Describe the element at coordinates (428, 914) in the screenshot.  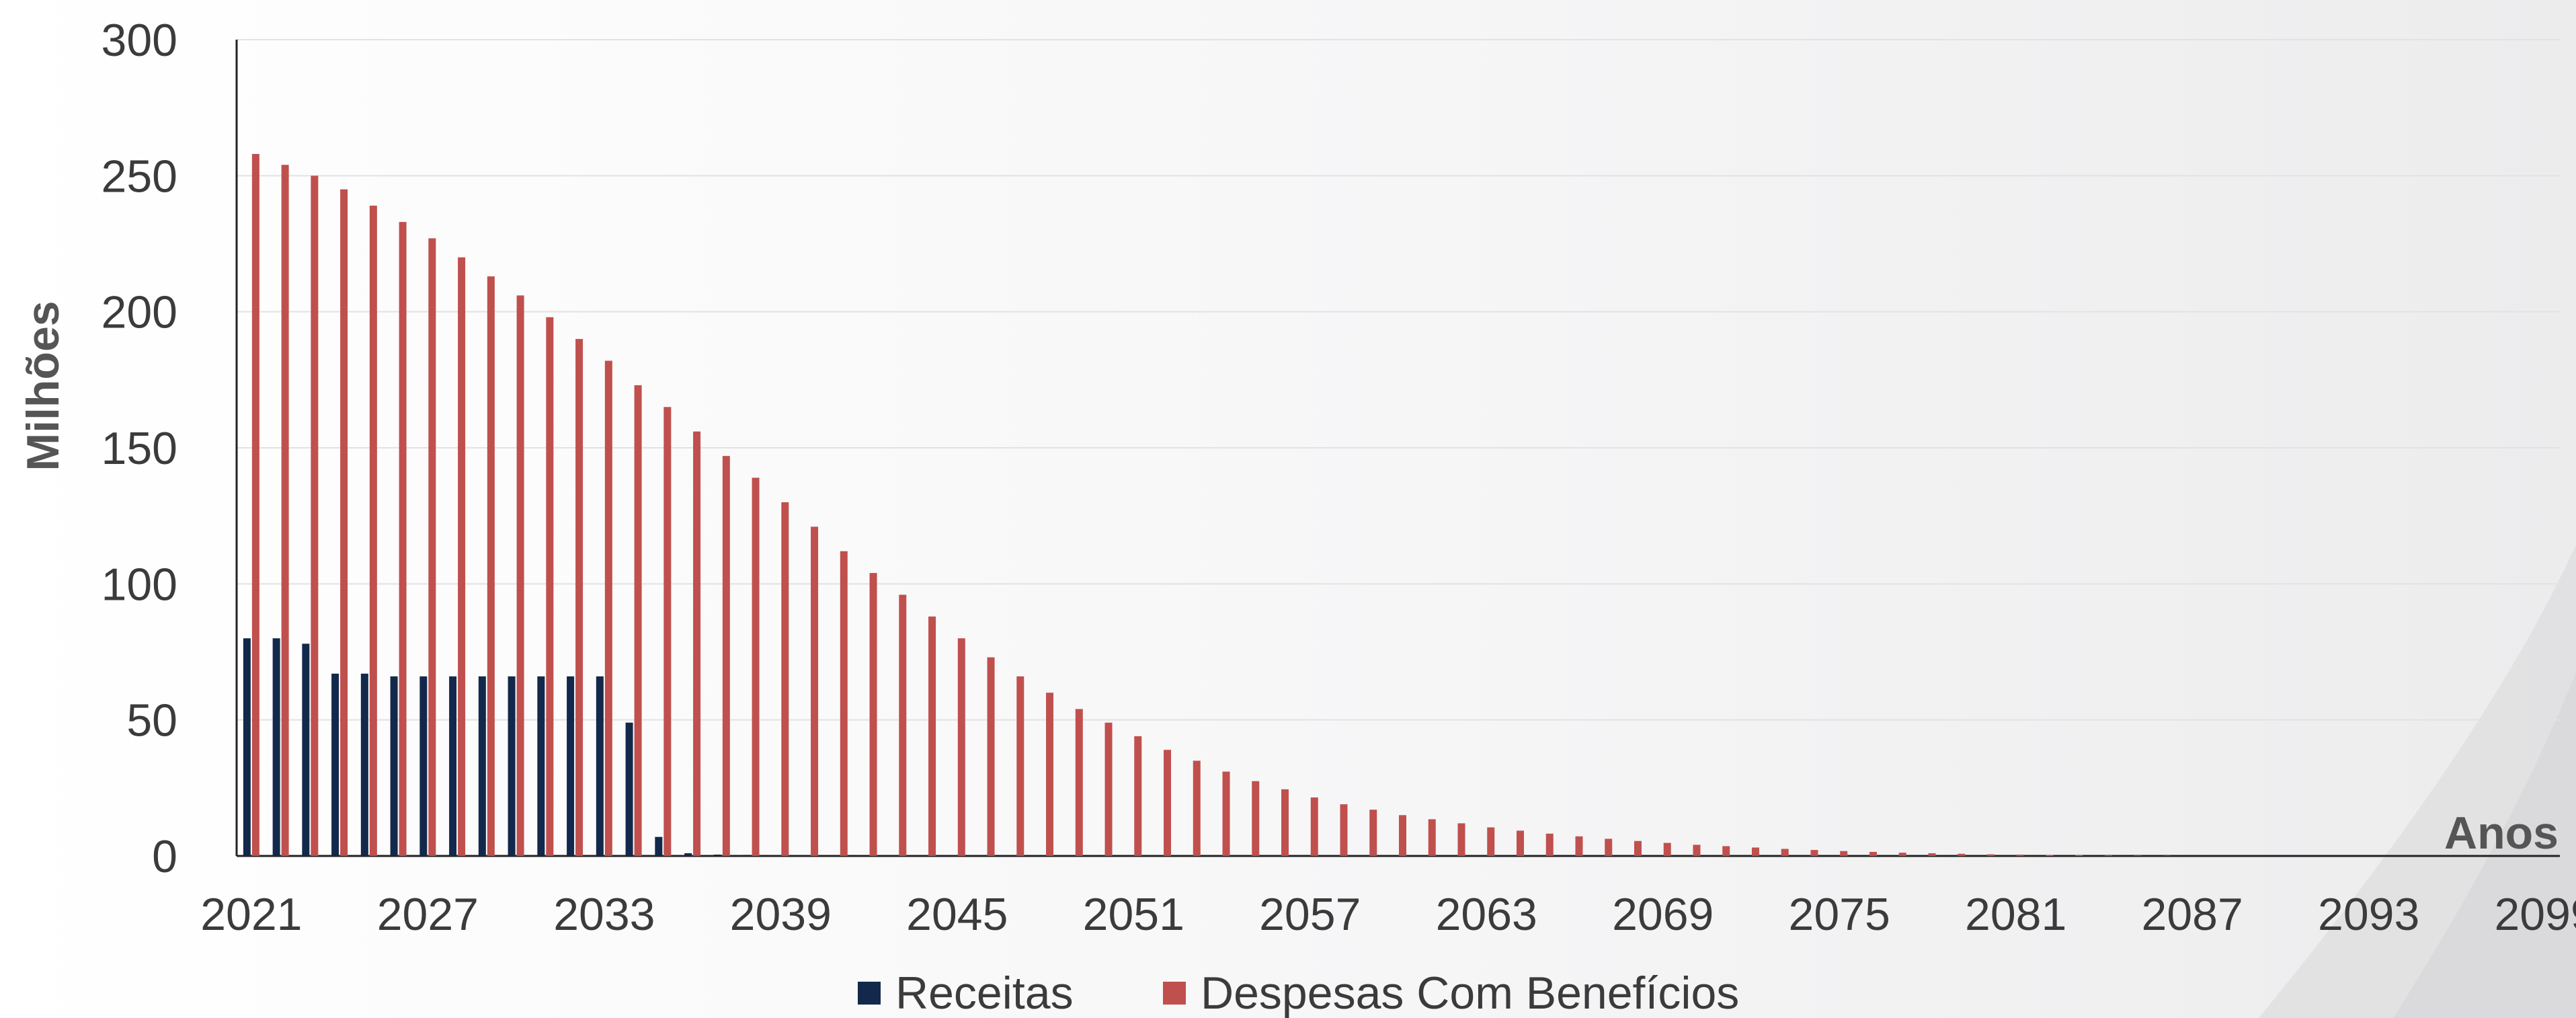
I see `x-tick-label: 2027` at that location.